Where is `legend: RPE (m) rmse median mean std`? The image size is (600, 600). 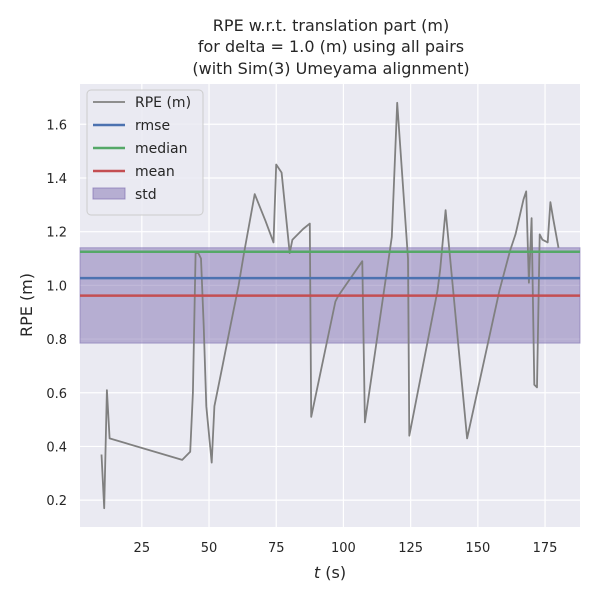 legend: RPE (m) rmse median mean std is located at coordinates (145, 152).